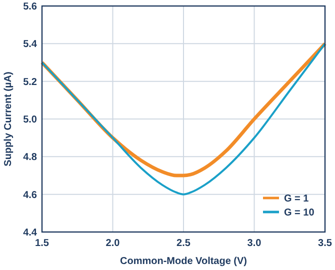 This screenshot has height=270, width=335. Describe the element at coordinates (297, 199) in the screenshot. I see `legend-label: G = 1` at that location.